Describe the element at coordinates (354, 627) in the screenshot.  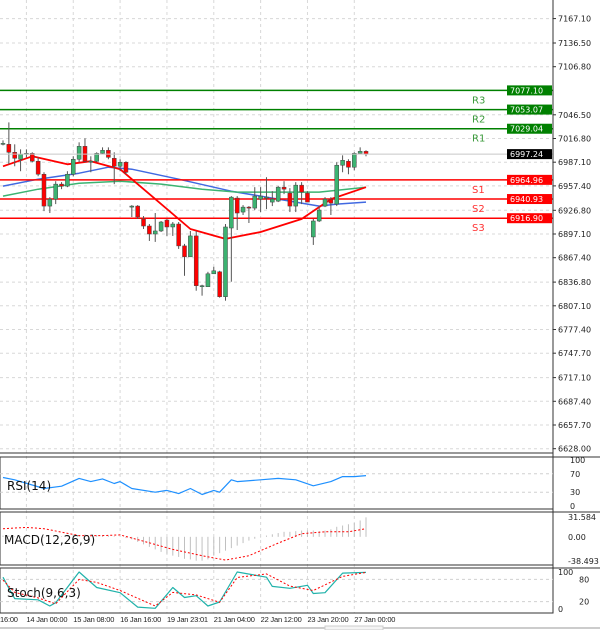
I see `horizontal-scrollbar-thumb` at that location.